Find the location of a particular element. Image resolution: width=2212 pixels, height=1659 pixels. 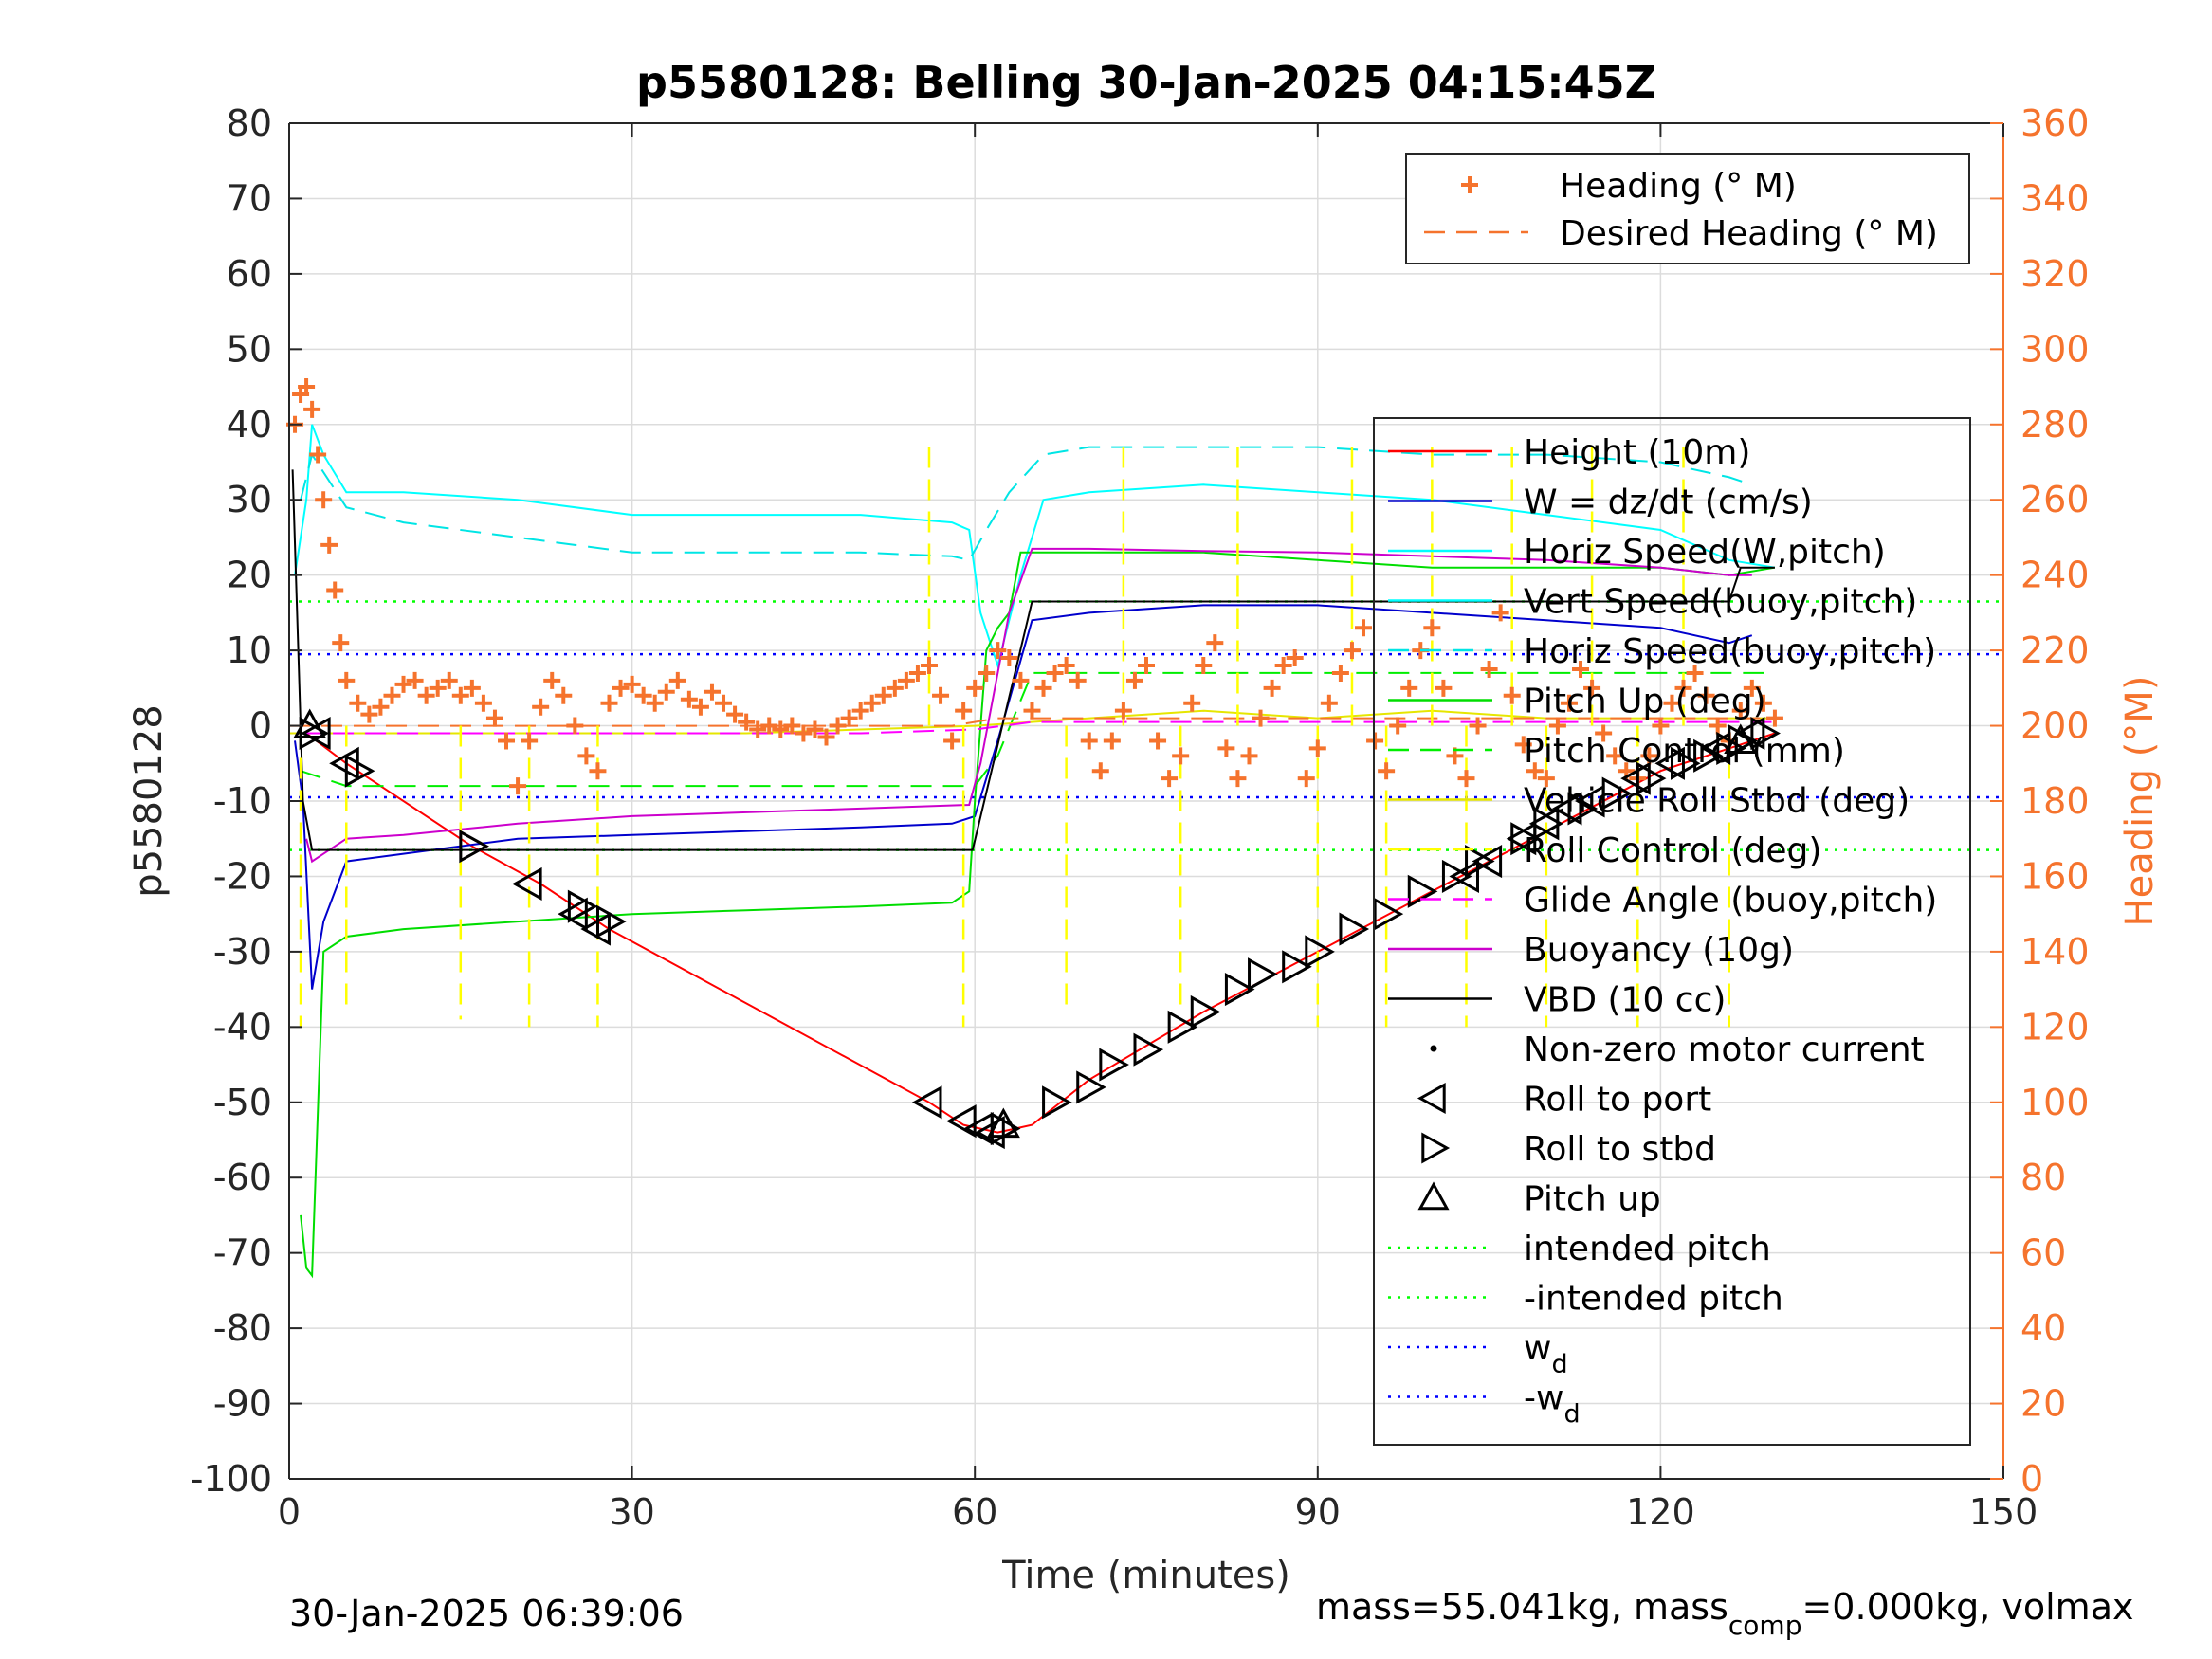

y-tick-label: 80 is located at coordinates (249, 123).